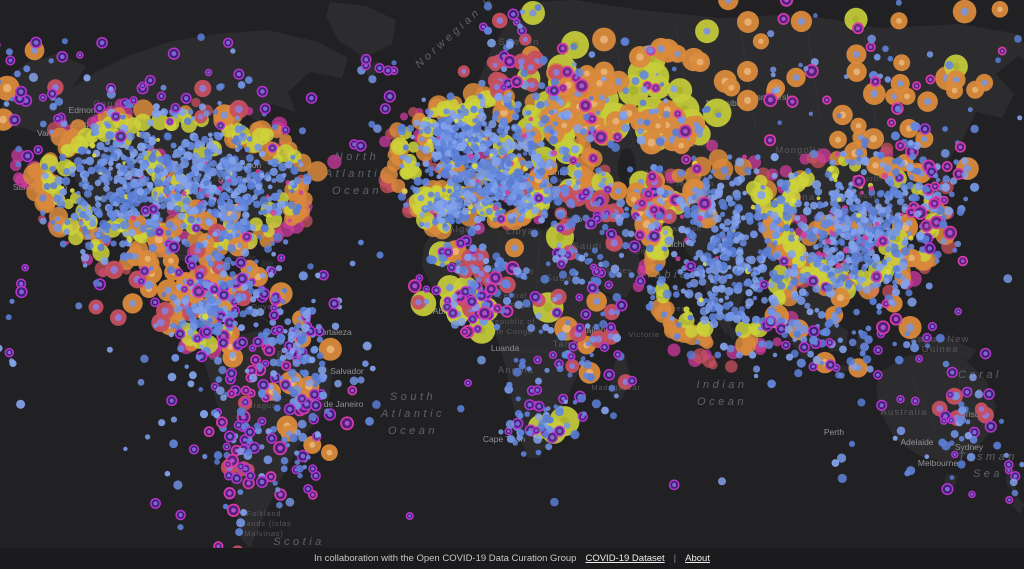  I want to click on map-label: Algeria, so click(466, 229).